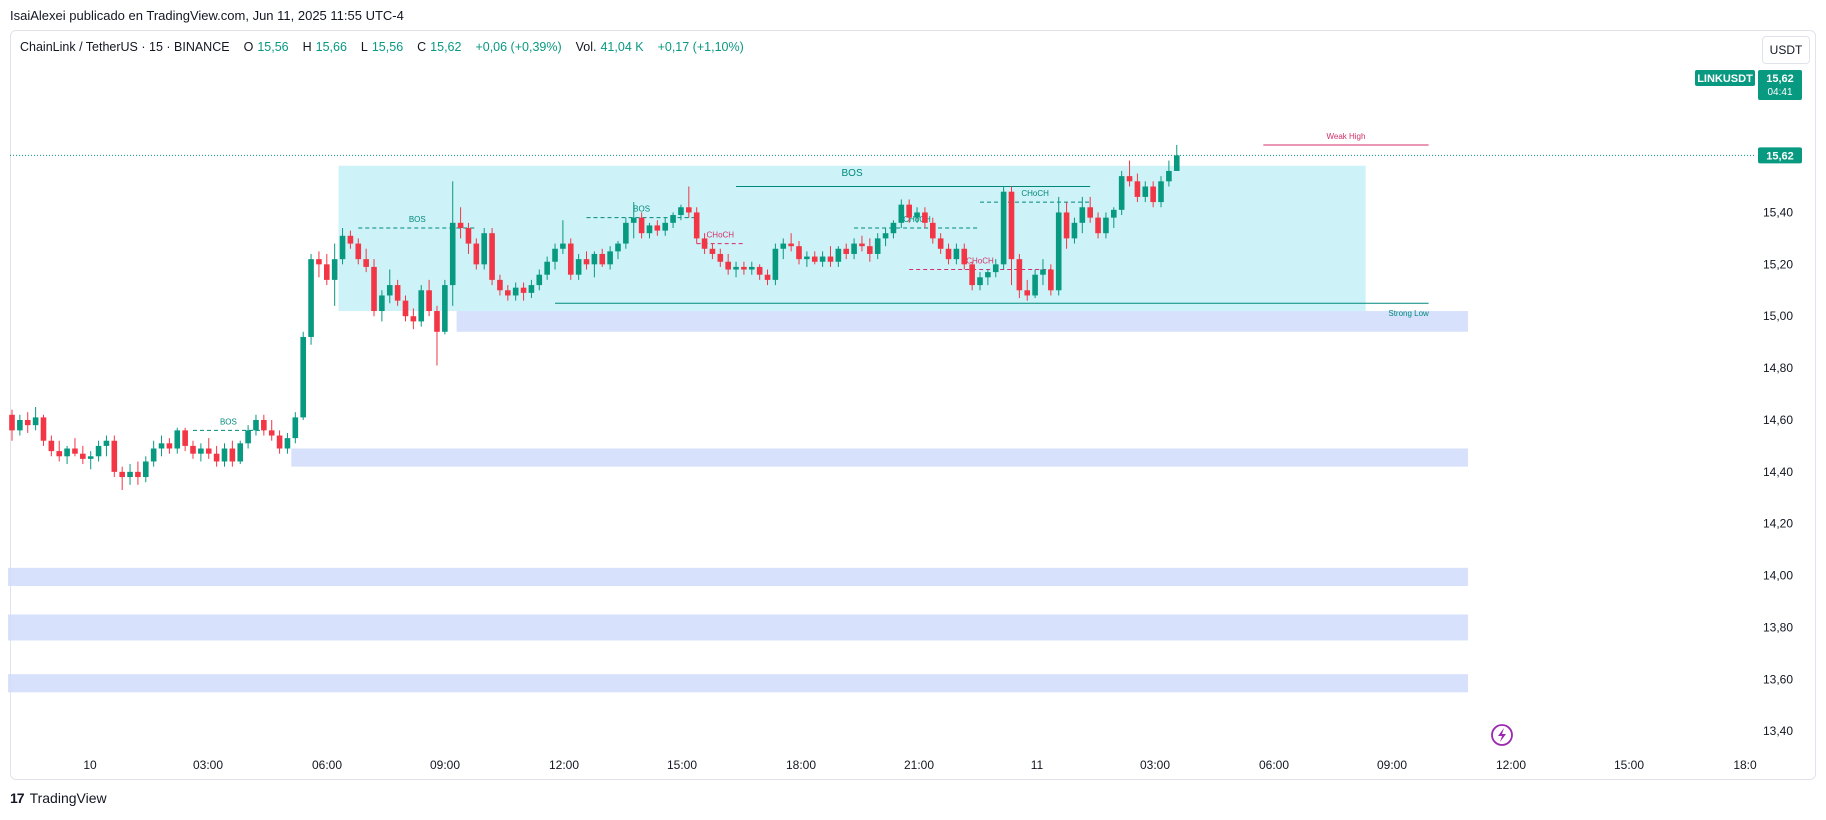  Describe the element at coordinates (125, 47) in the screenshot. I see `symbol-name: ChainLink / TetherUS · 15 · BINANCE` at that location.